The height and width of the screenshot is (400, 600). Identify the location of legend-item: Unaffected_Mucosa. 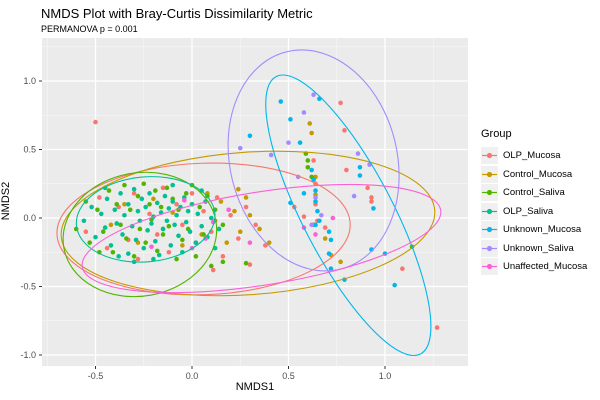
(540, 266).